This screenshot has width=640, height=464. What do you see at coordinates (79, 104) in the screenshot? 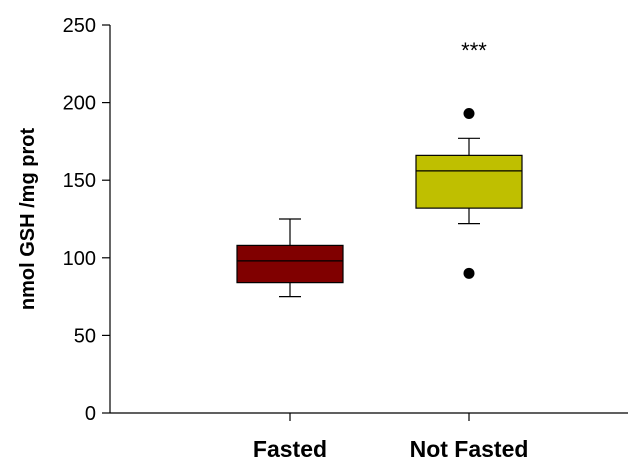
I see `y-tick-label: 200` at bounding box center [79, 104].